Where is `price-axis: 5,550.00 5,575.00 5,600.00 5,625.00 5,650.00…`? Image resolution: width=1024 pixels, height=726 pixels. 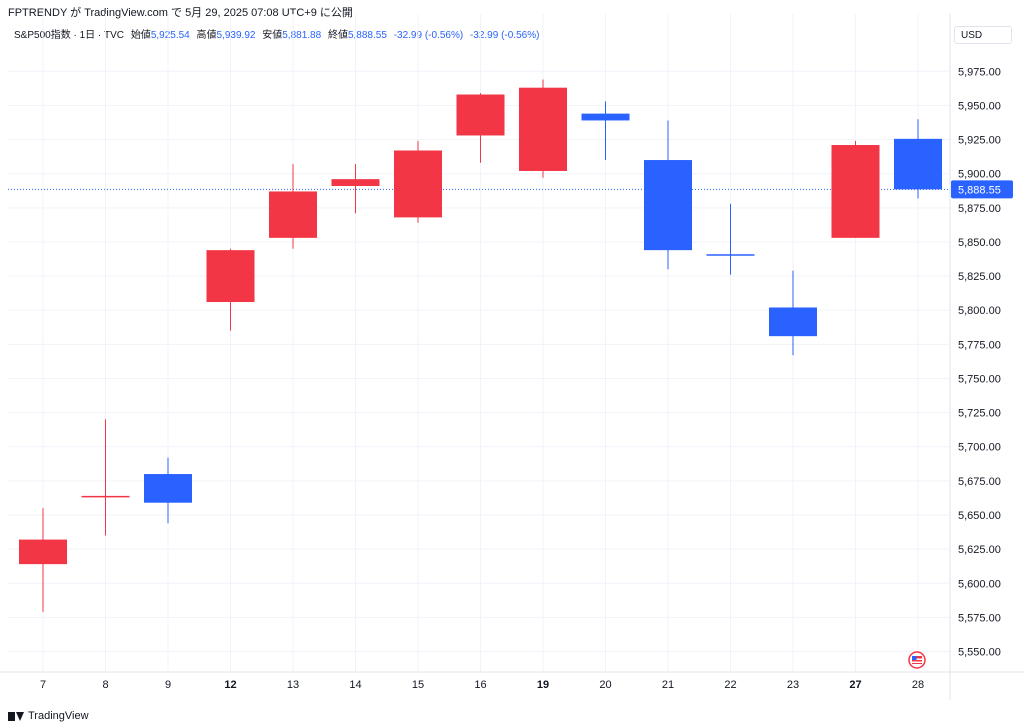 price-axis: 5,550.00 5,575.00 5,600.00 5,625.00 5,650.00… is located at coordinates (981, 357).